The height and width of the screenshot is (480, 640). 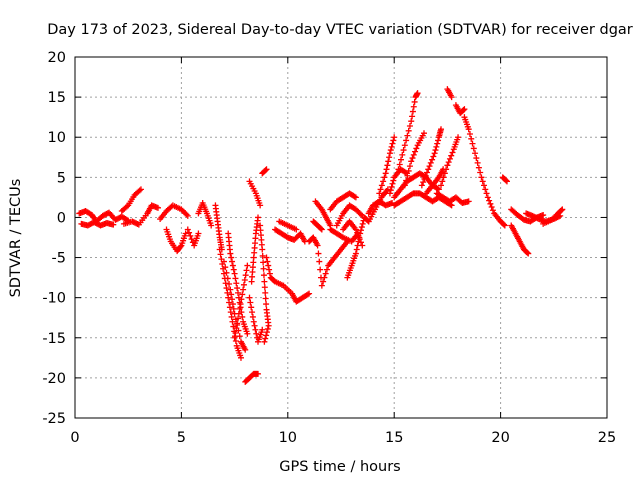 What do you see at coordinates (57, 98) in the screenshot?
I see `y-tick-label: 15` at bounding box center [57, 98].